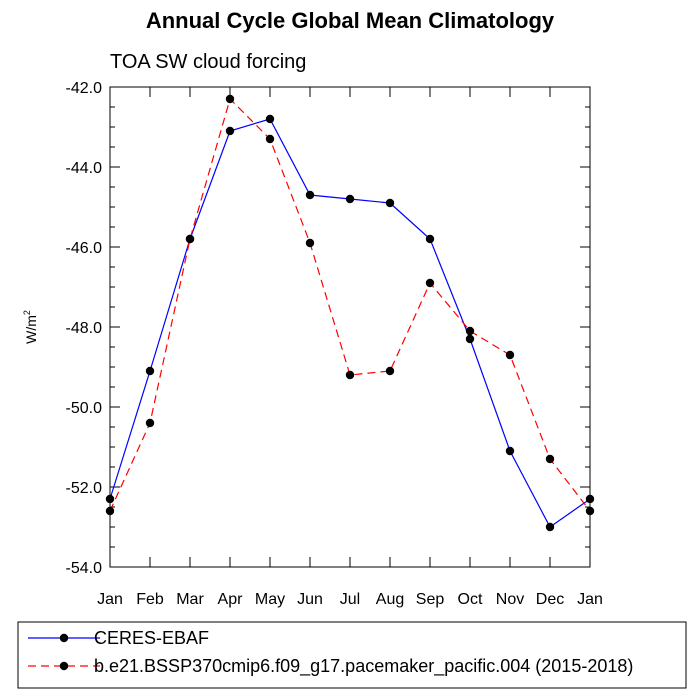  I want to click on x-tick-label: Oct, so click(470, 599).